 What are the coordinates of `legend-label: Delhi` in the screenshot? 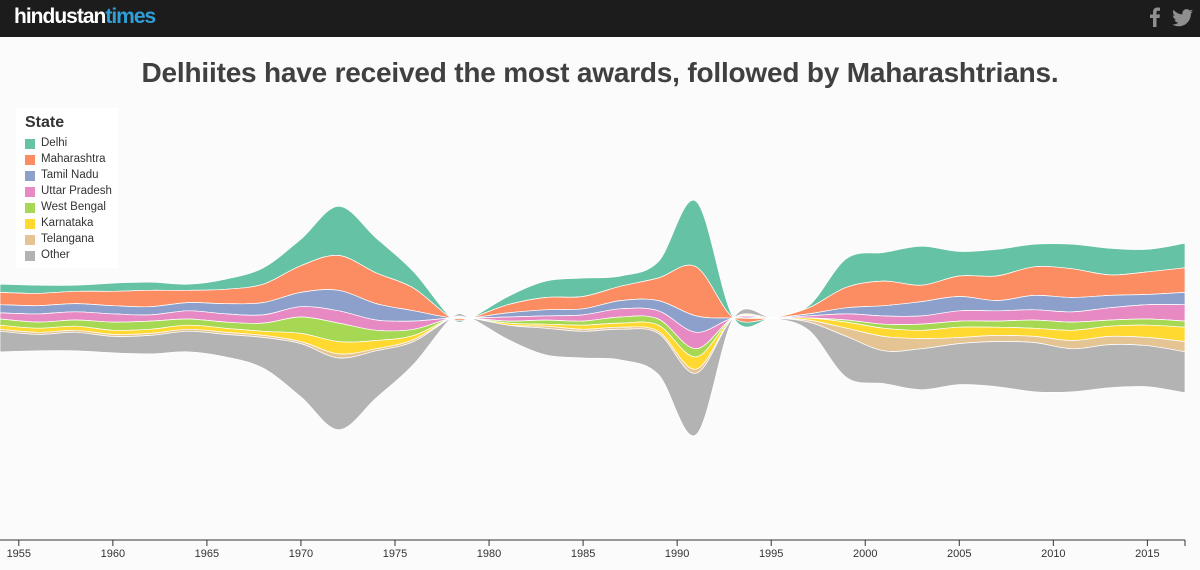 It's located at (54, 143).